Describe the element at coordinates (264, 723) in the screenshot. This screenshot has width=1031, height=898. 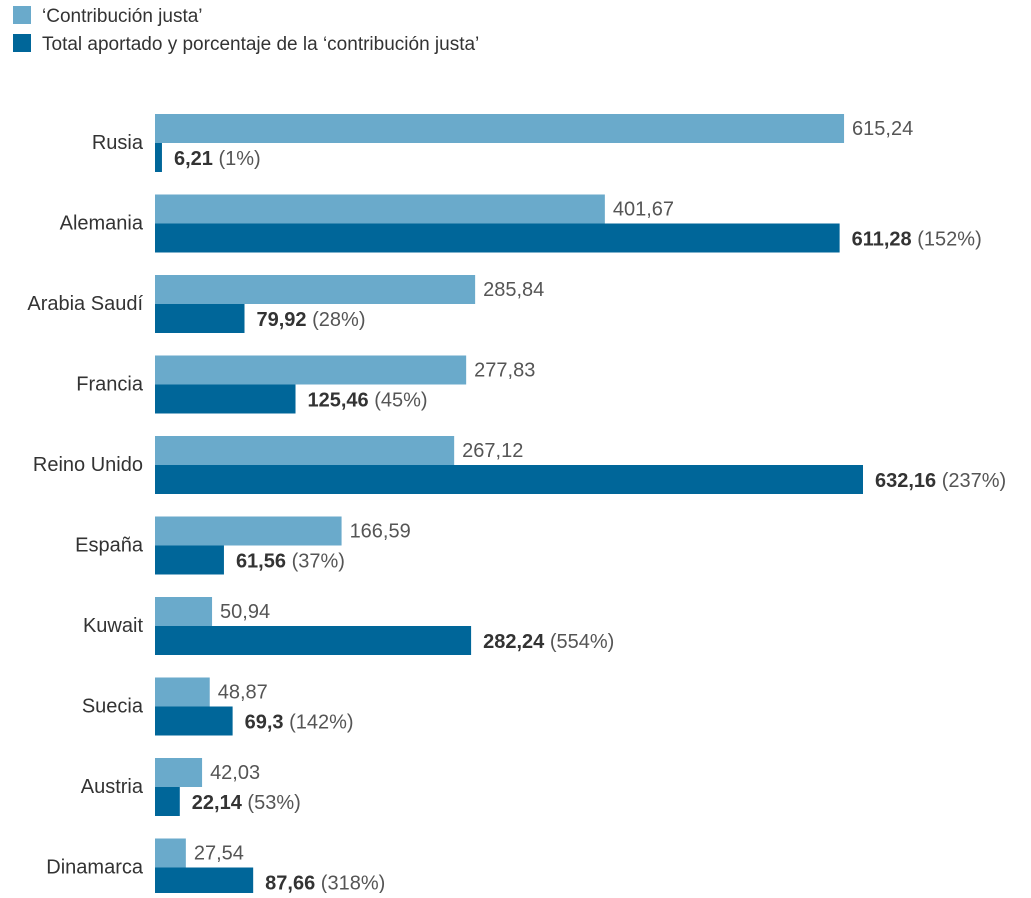
I see `data-label-total-value: 69,3` at that location.